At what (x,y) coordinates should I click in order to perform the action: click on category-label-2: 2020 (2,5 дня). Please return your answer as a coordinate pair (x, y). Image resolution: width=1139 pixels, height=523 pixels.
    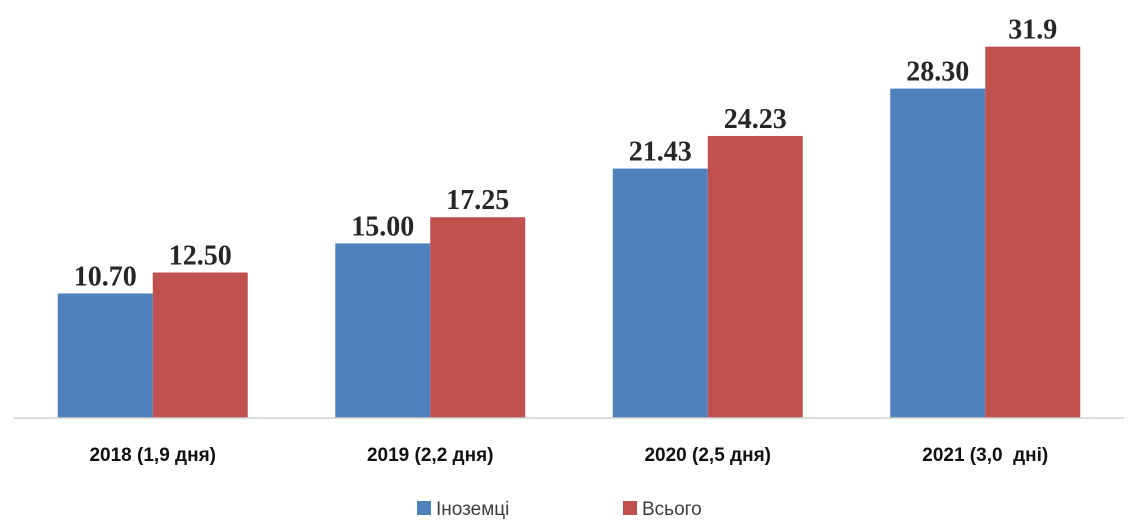
    Looking at the image, I should click on (707, 455).